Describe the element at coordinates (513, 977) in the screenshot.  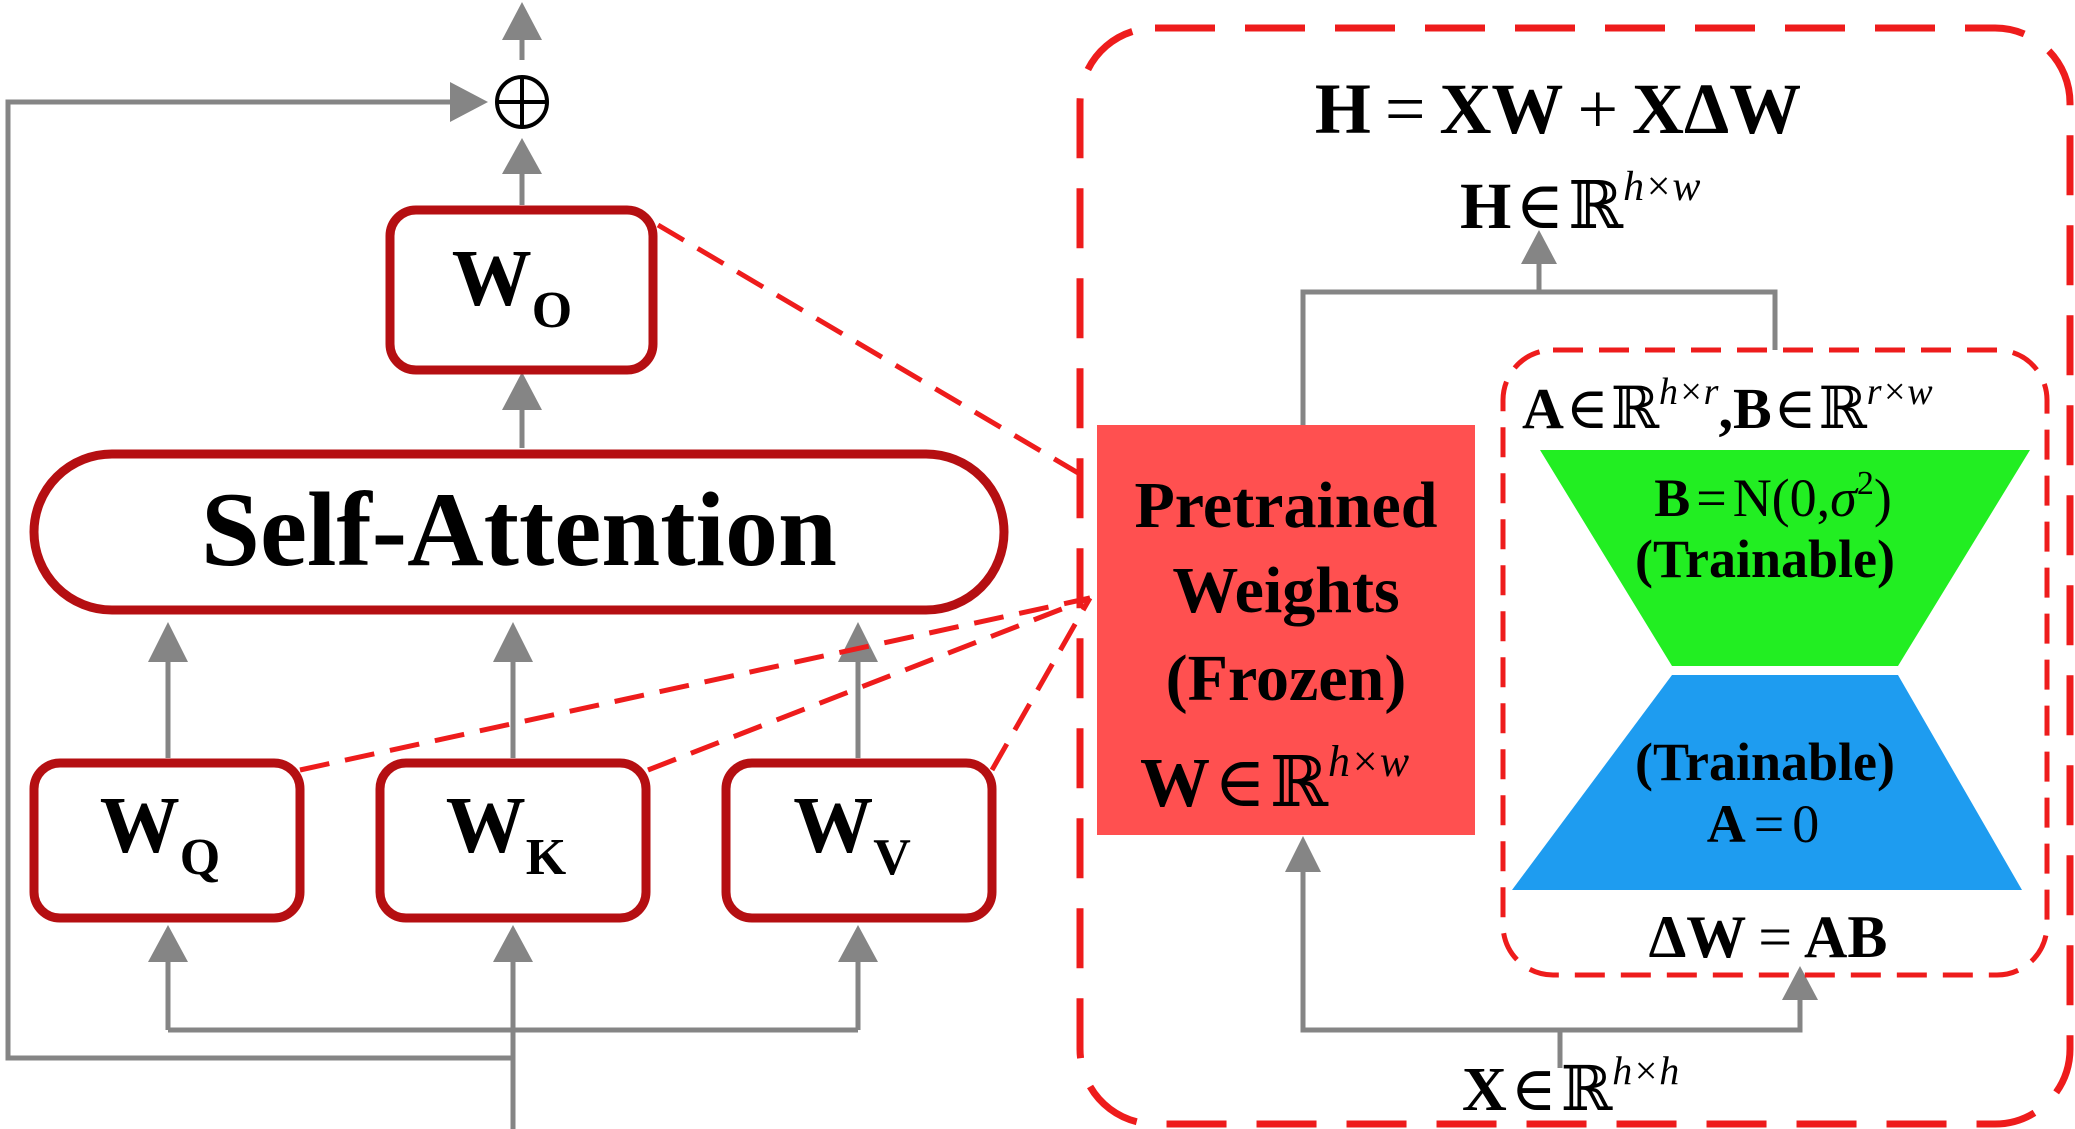
I see `arrow-input-wk` at that location.